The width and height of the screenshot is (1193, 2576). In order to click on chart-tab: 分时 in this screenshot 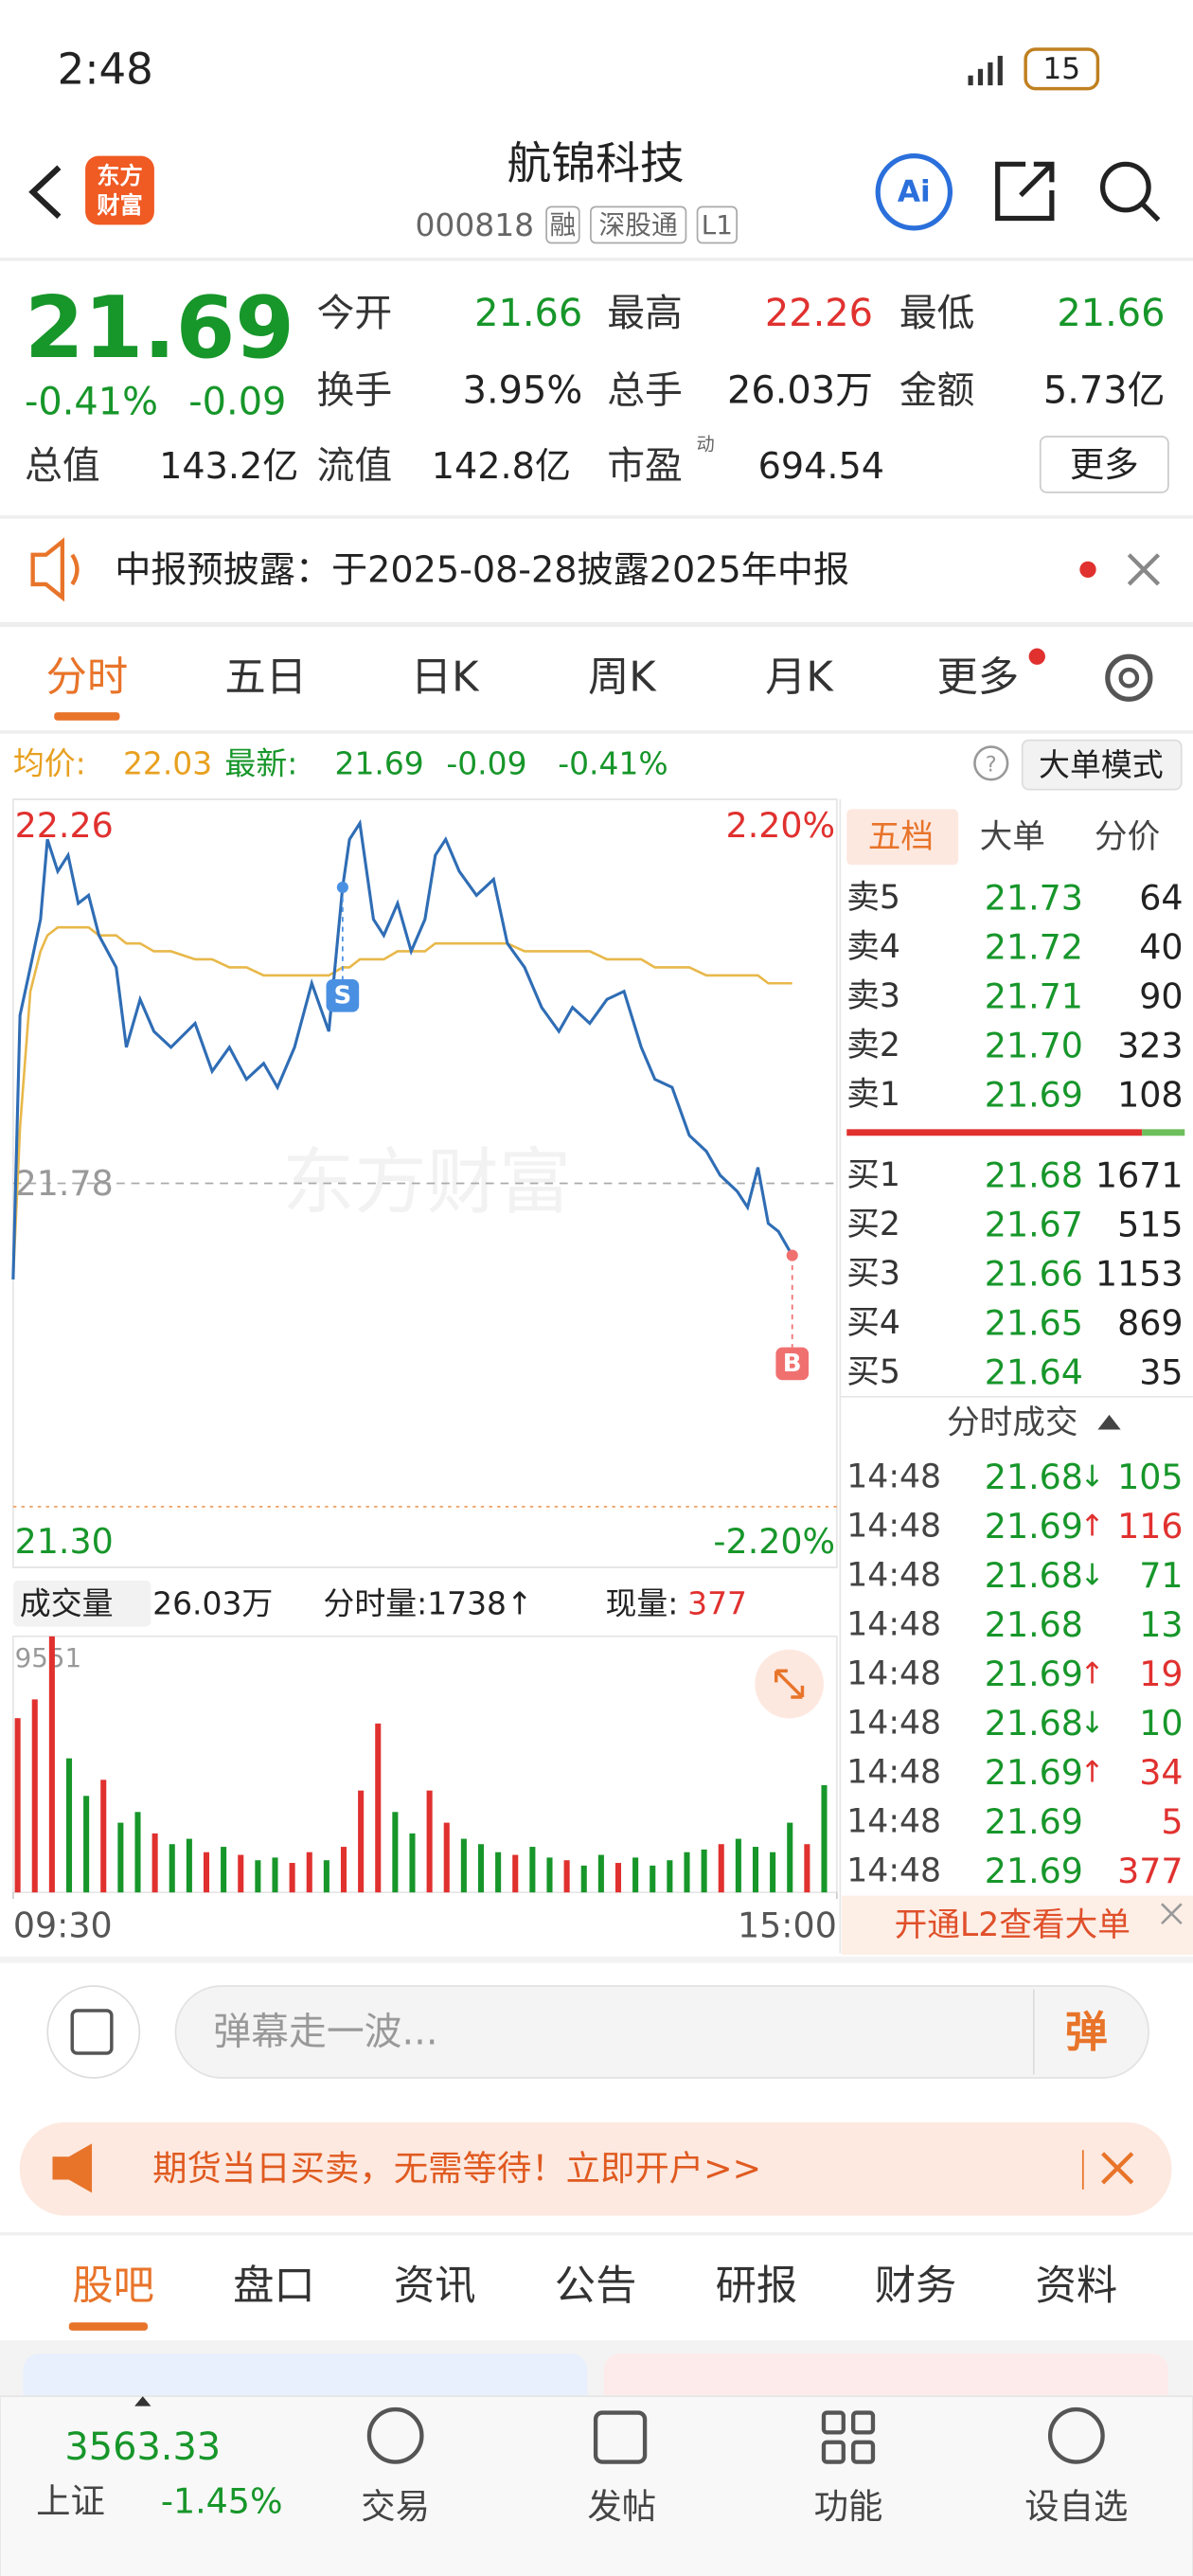, I will do `click(87, 678)`.